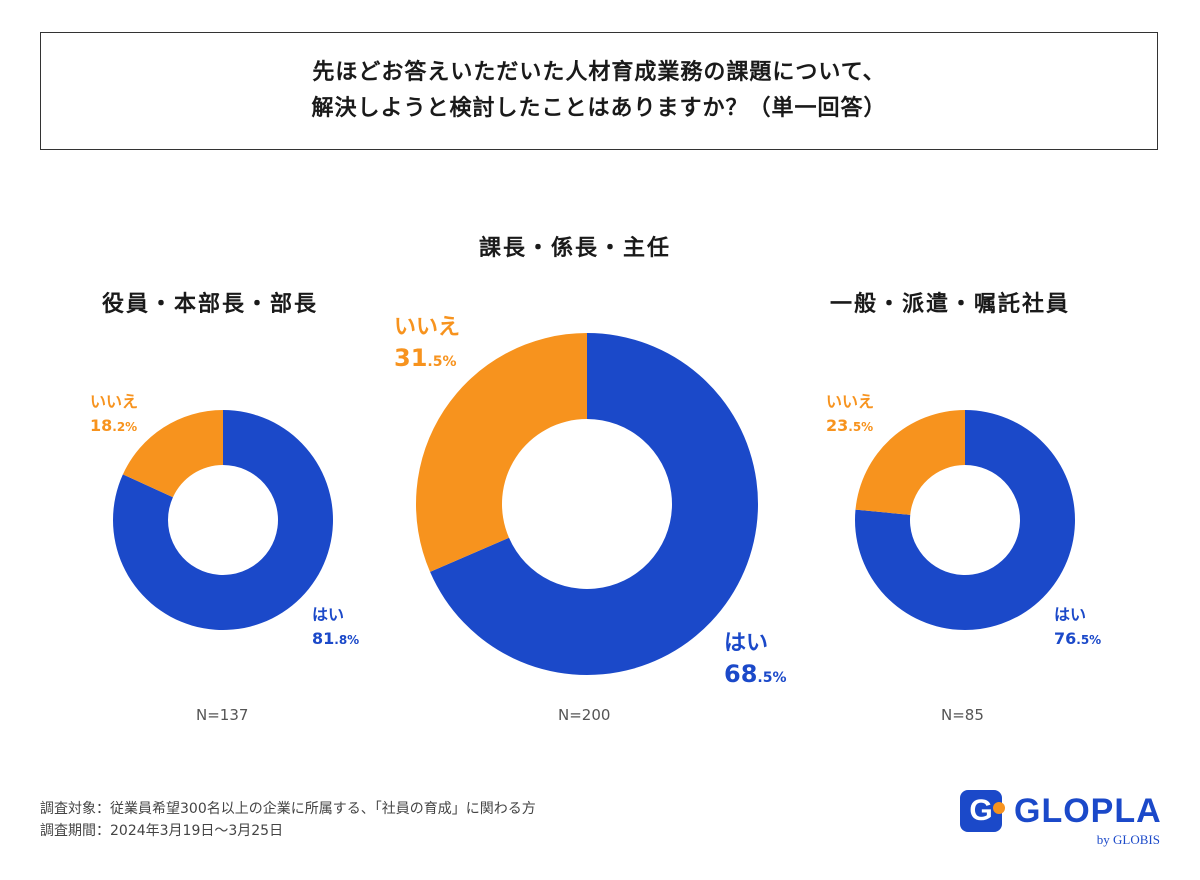 The width and height of the screenshot is (1200, 880). Describe the element at coordinates (1065, 638) in the screenshot. I see `slice-value-yes-integer: 76` at that location.